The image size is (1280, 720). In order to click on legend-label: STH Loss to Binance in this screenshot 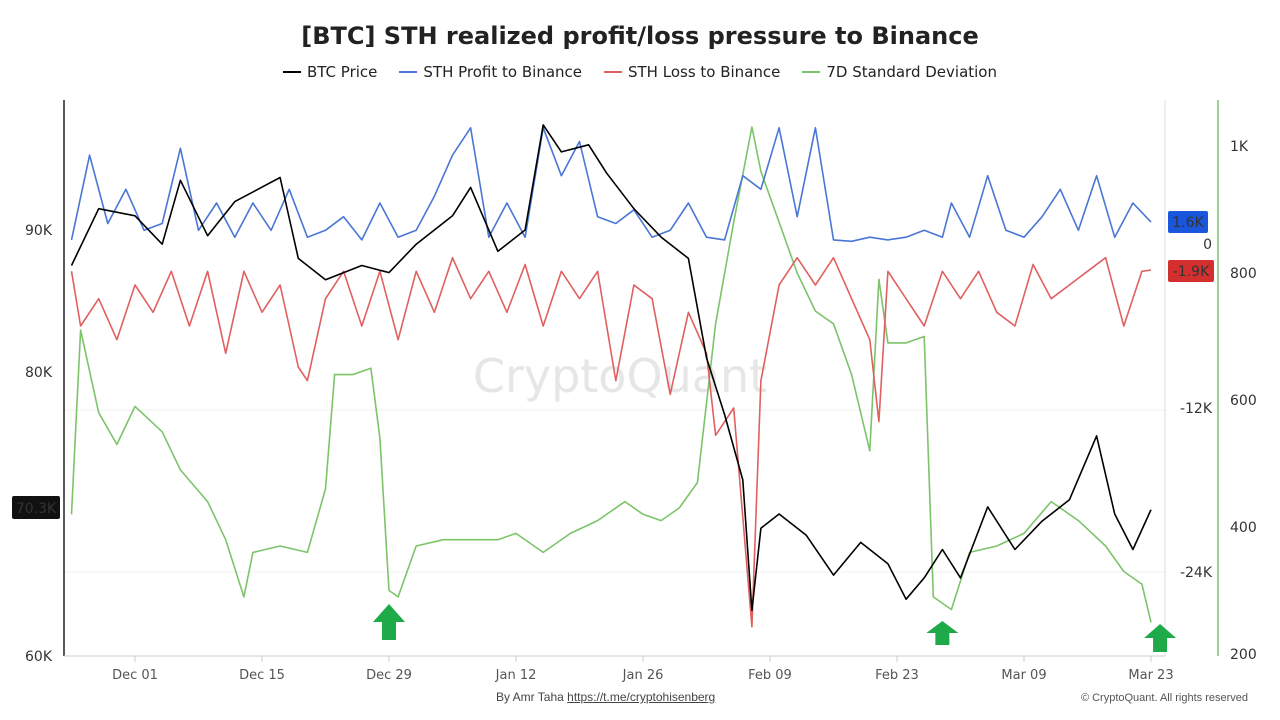, I will do `click(704, 72)`.